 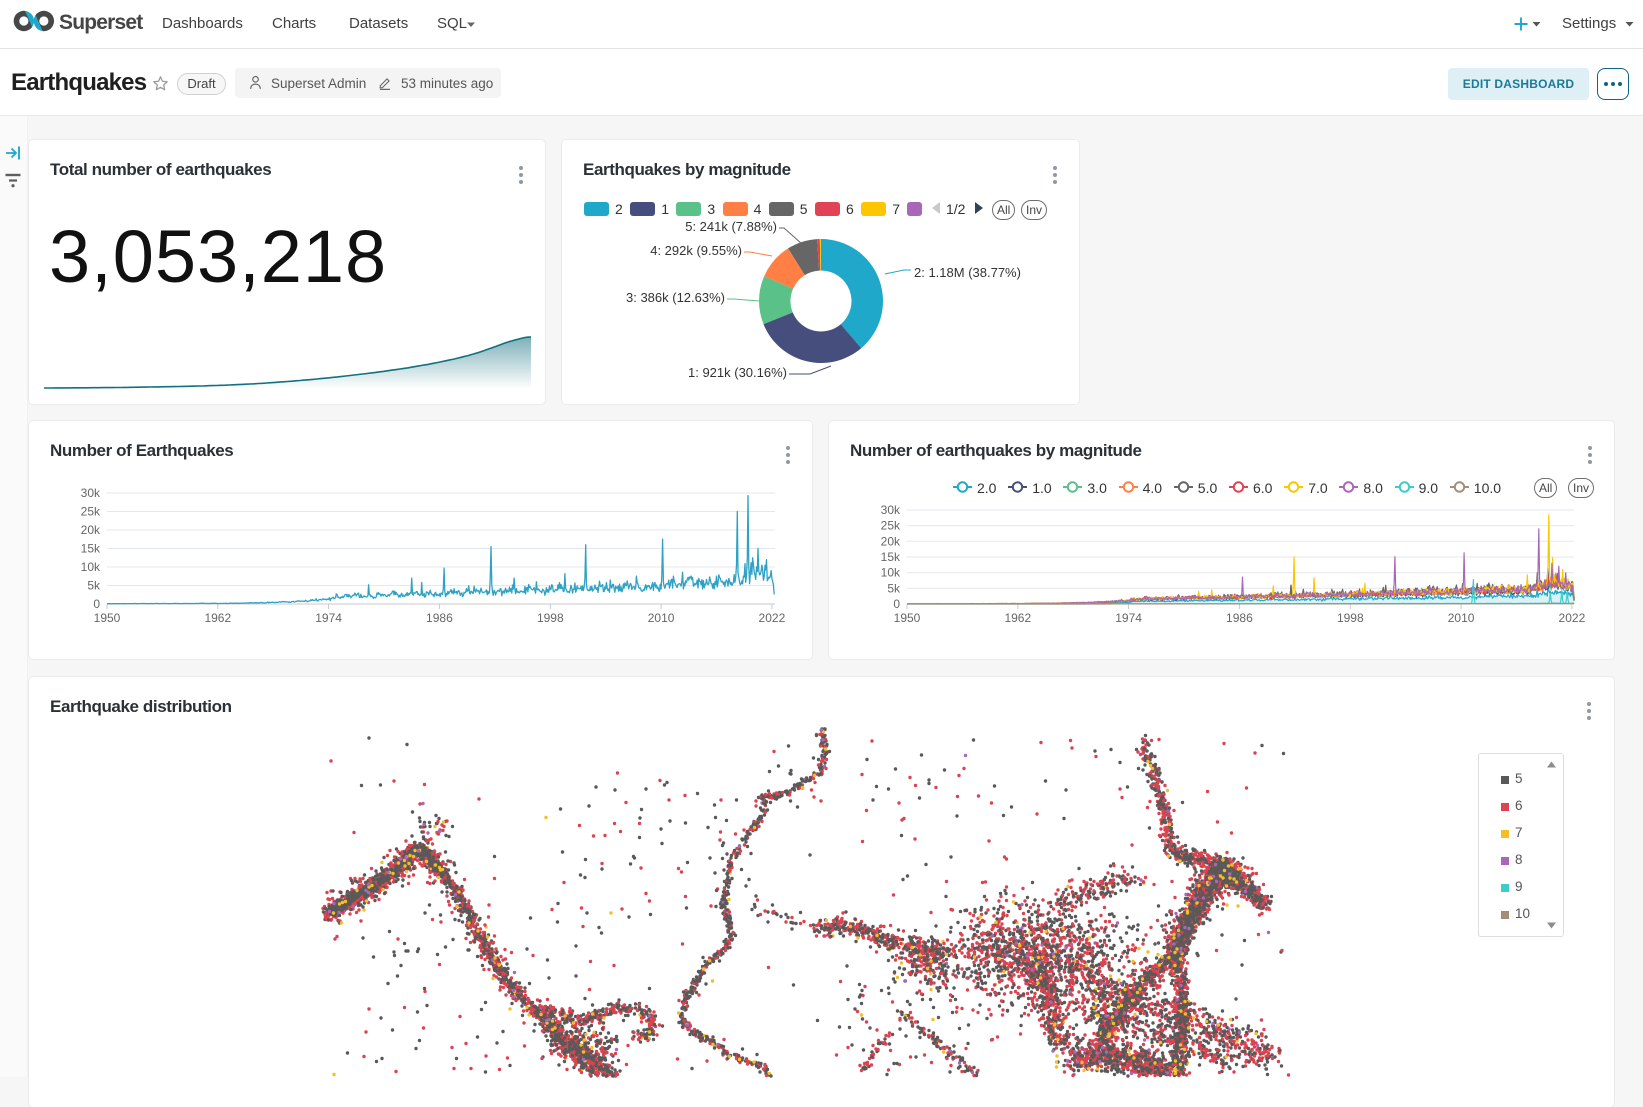 I want to click on svg-text: 5: 241k (7.88%), so click(x=731, y=226).